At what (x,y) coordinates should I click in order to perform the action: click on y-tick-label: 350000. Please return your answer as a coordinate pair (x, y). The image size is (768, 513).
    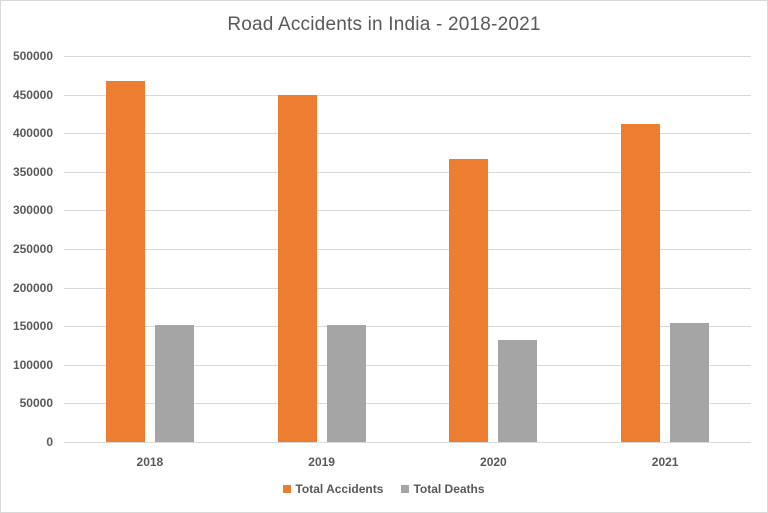
    Looking at the image, I should click on (32, 171).